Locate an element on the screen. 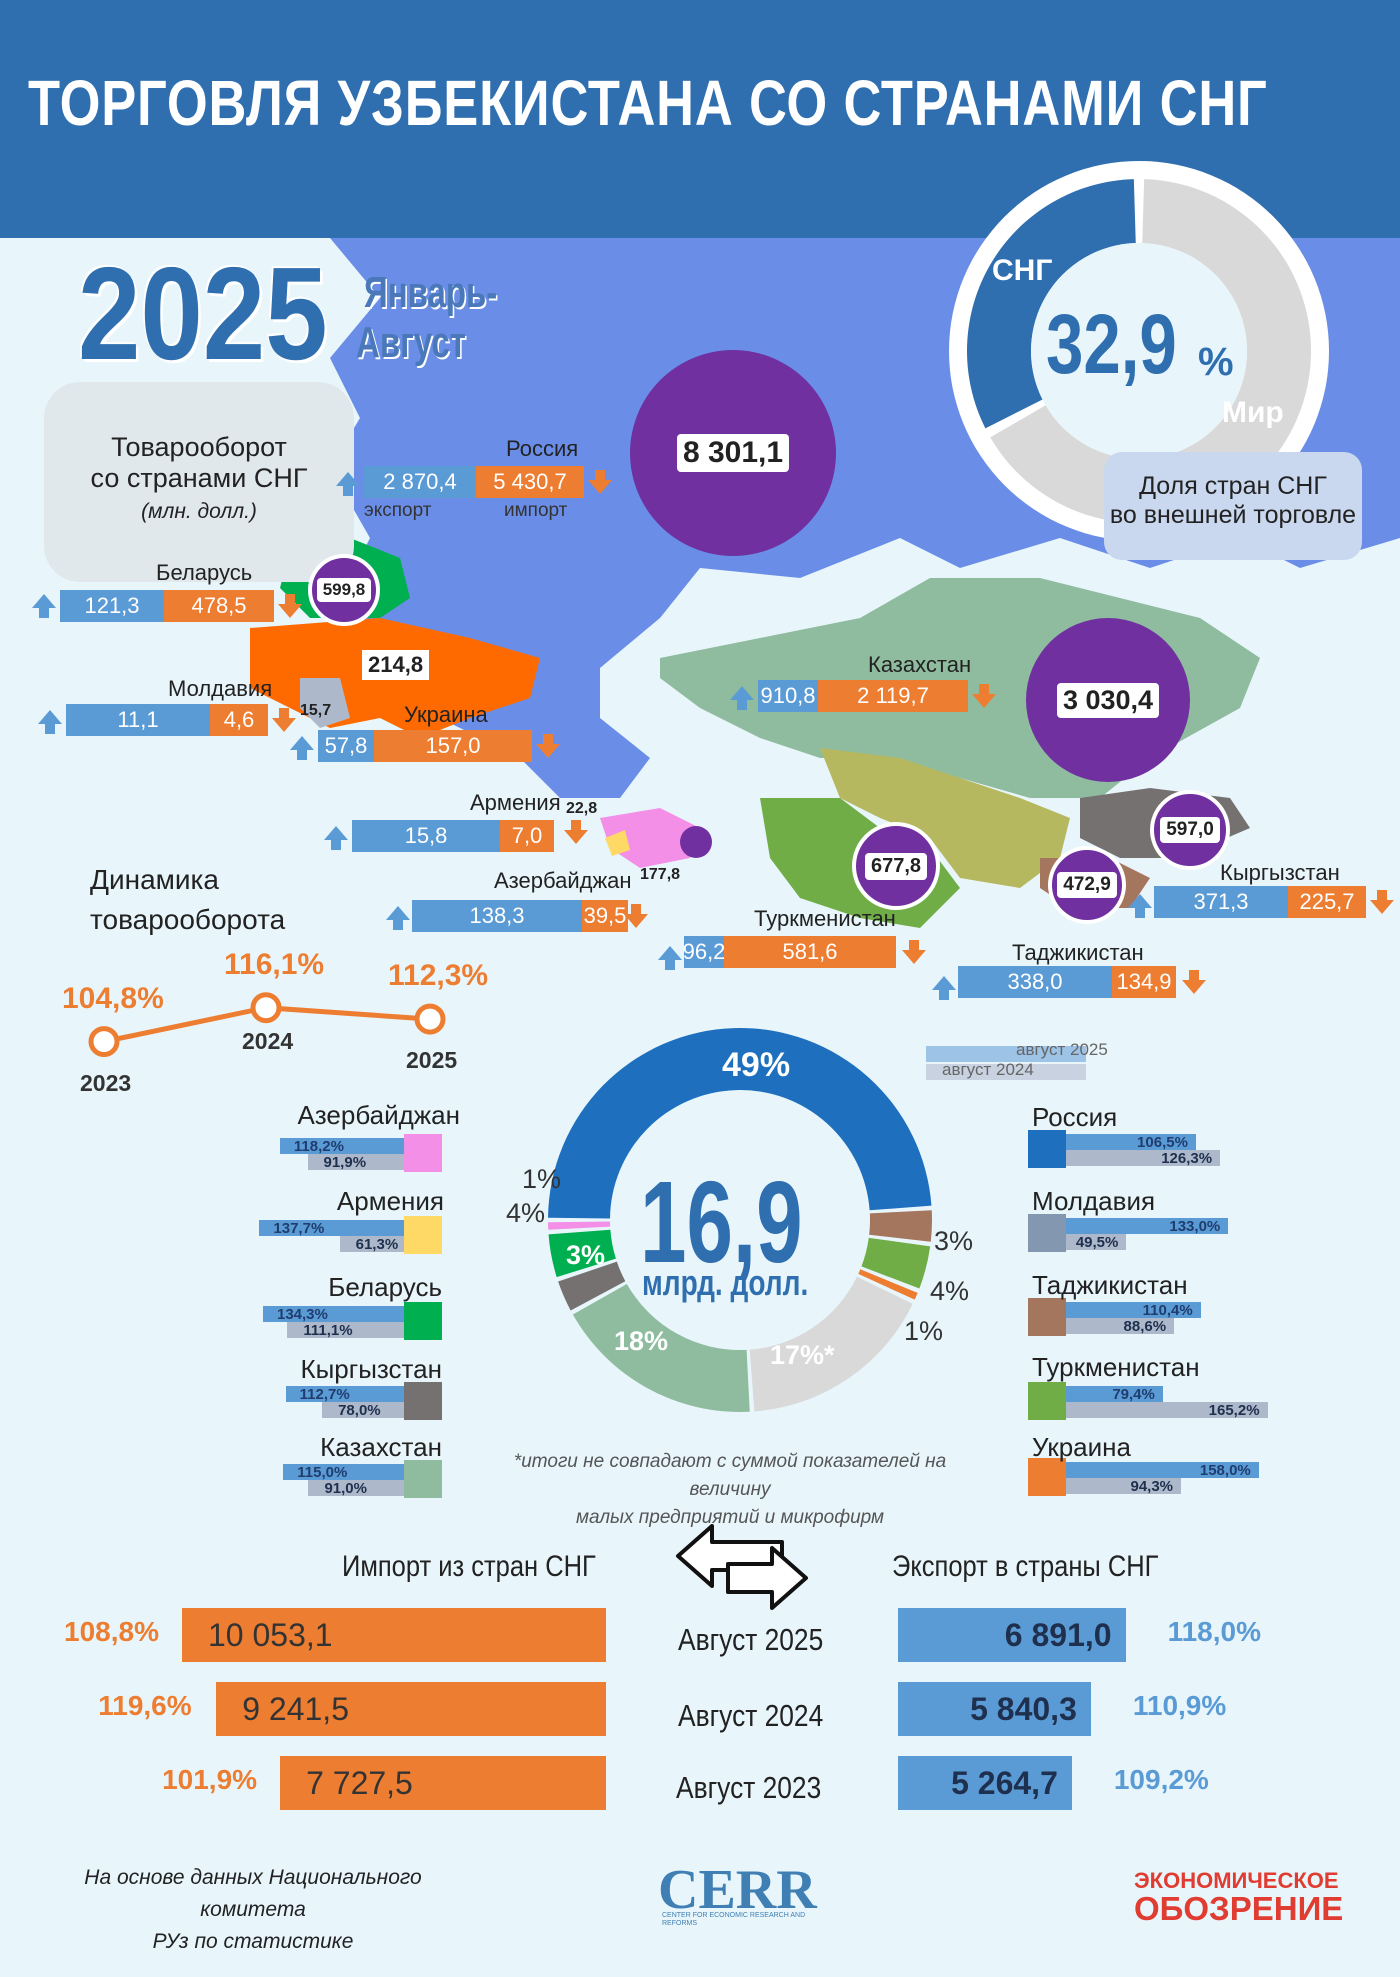 Image resolution: width=1400 pixels, height=1977 pixels. cmp-name-russia: Россия is located at coordinates (1075, 1117).